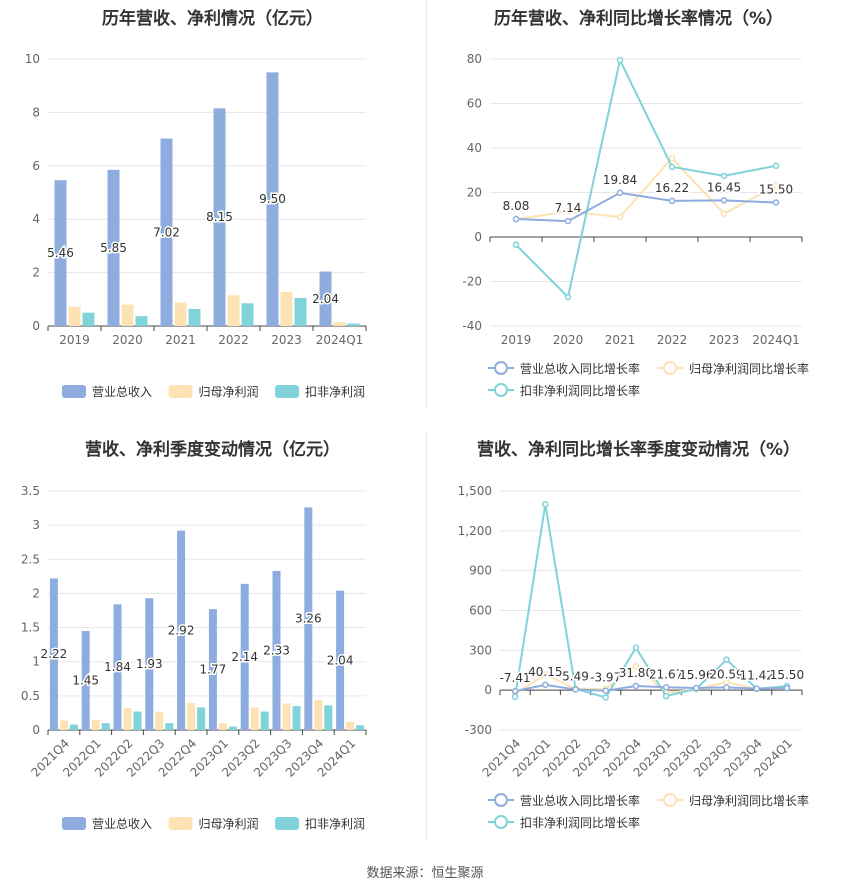  What do you see at coordinates (30, 491) in the screenshot?
I see `y-tick-label: 3.5` at bounding box center [30, 491].